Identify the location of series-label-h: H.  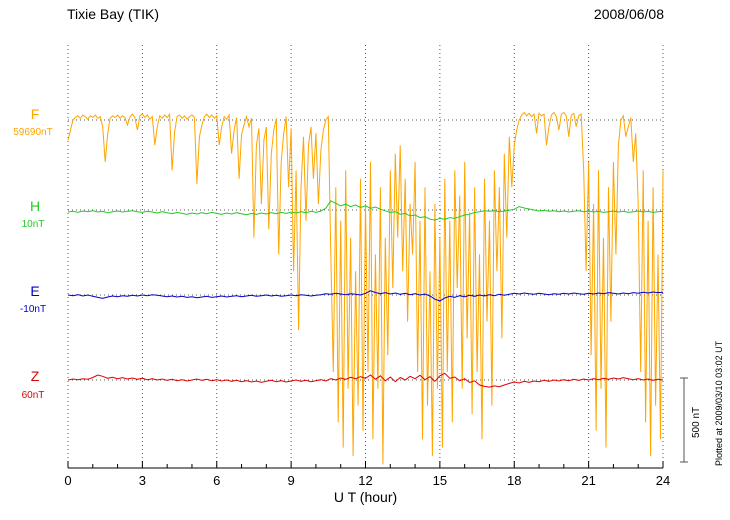
(35, 206).